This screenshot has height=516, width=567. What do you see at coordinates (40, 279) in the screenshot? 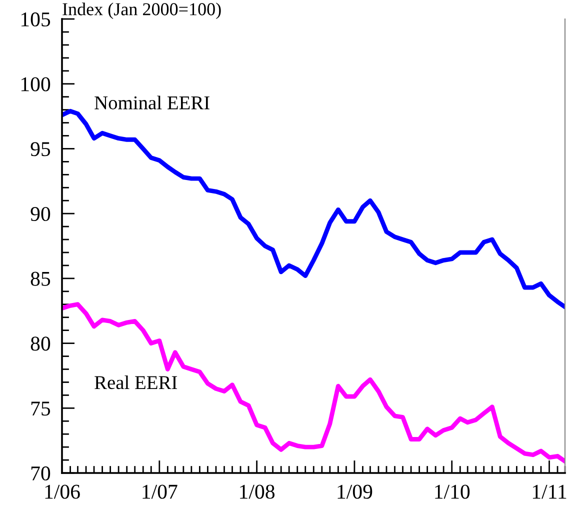
I see `y-tick-label: 85` at bounding box center [40, 279].